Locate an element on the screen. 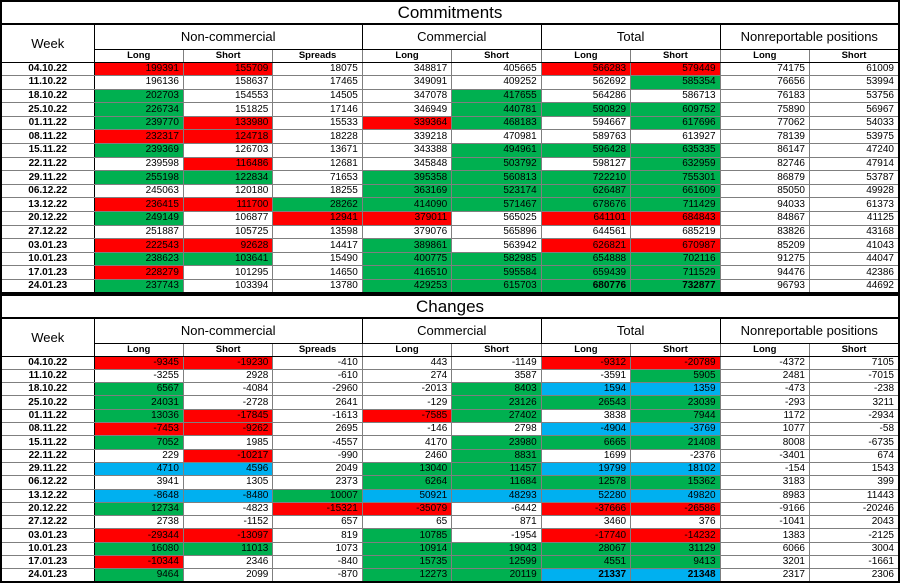 The width and height of the screenshot is (900, 583). value-cell: 151825 is located at coordinates (228, 109).